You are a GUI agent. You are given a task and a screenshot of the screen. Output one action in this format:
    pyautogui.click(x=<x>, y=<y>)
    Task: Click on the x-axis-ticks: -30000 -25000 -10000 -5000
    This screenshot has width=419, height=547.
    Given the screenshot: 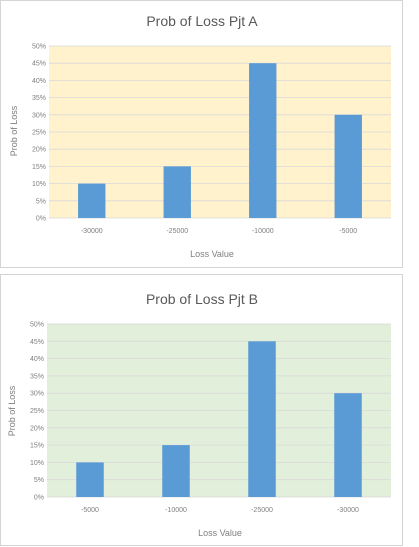 What is the action you would take?
    pyautogui.click(x=219, y=231)
    